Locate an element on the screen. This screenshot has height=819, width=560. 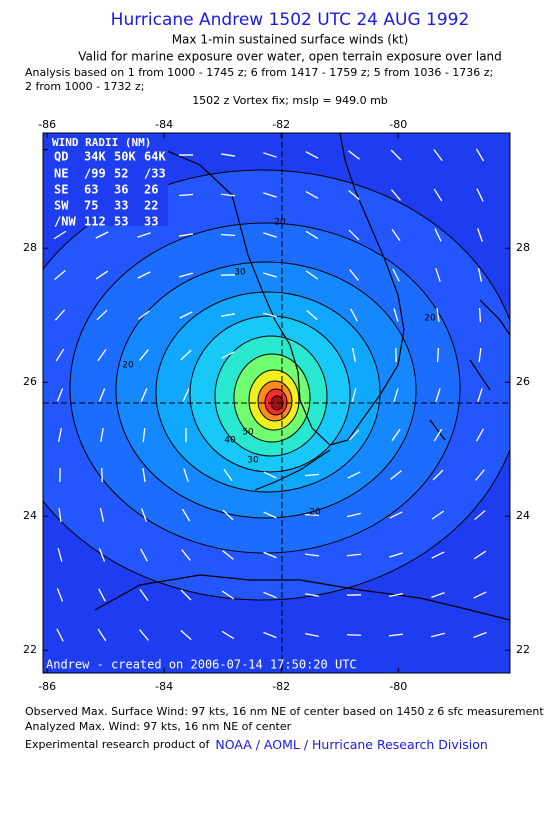
title: Hurricane Andrew 1502 UTC 24 AUG 1992 is located at coordinates (290, 20).